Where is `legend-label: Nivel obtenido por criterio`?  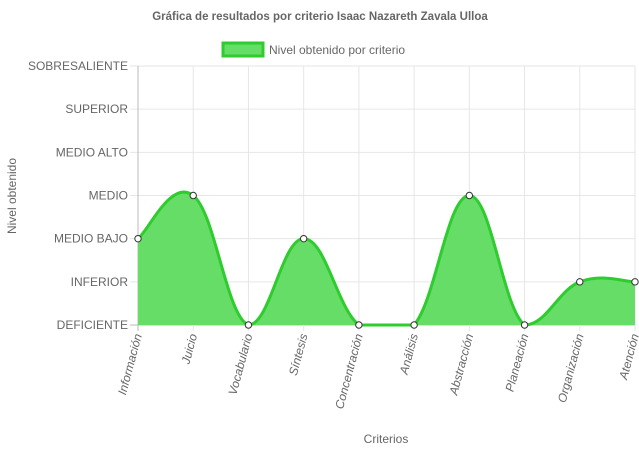
legend-label: Nivel obtenido por criterio is located at coordinates (337, 50).